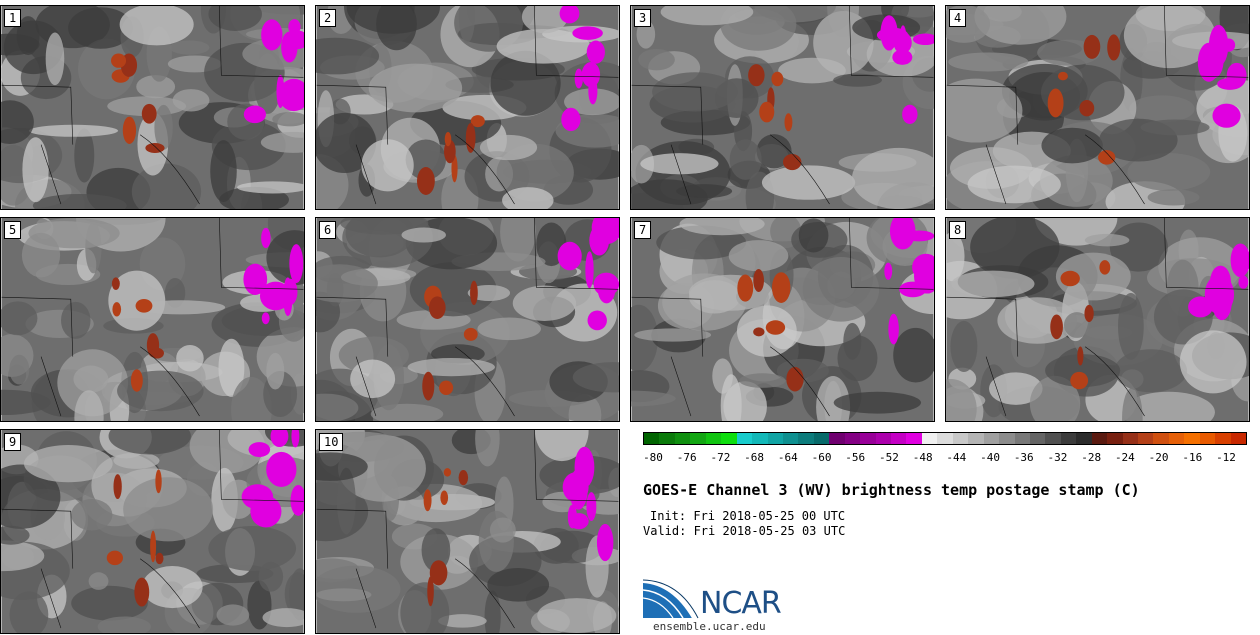 Image resolution: width=1260 pixels, height=635 pixels. I want to click on colorbar-tick-label: -40, so click(990, 457).